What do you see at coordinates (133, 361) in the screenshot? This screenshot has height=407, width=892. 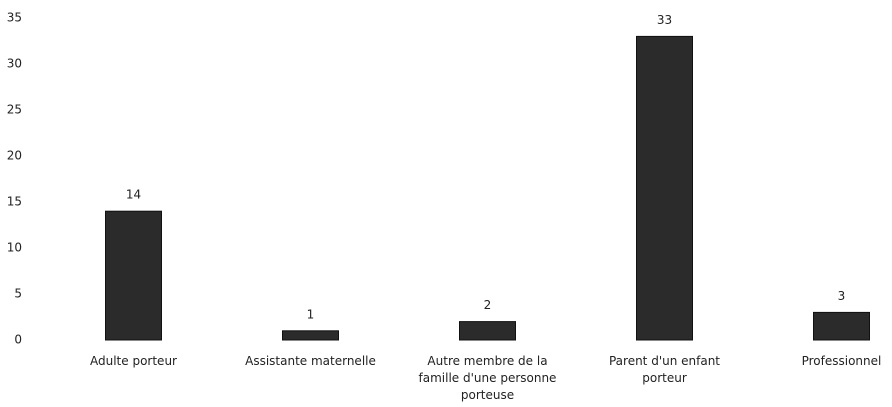 I see `x-tick-label: Adulte porteur` at bounding box center [133, 361].